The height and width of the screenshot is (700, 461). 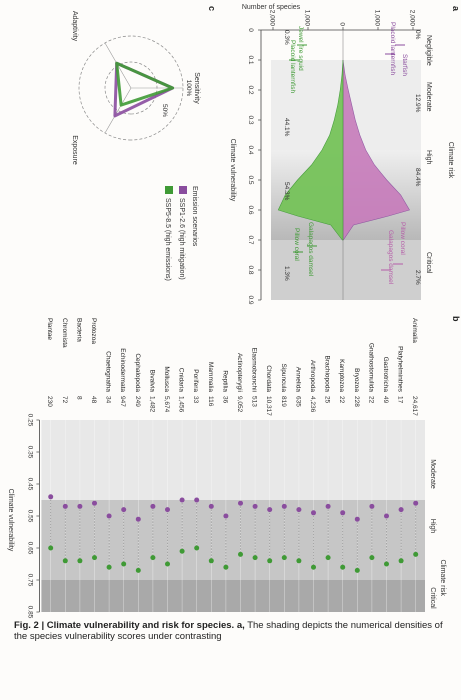 What do you see at coordinates (224, 381) in the screenshot?
I see `b-taxon-label: Reptilia` at bounding box center [224, 381].